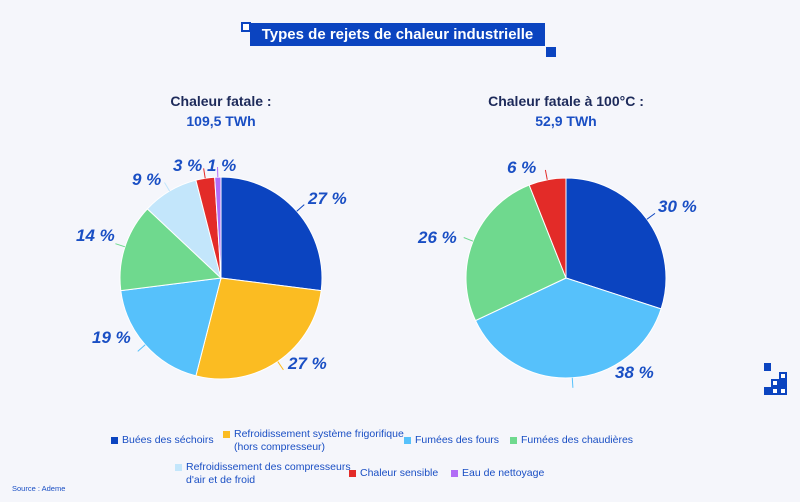 This screenshot has height=502, width=800. What do you see at coordinates (95, 235) in the screenshot?
I see `pie1-label: 14 %` at bounding box center [95, 235].